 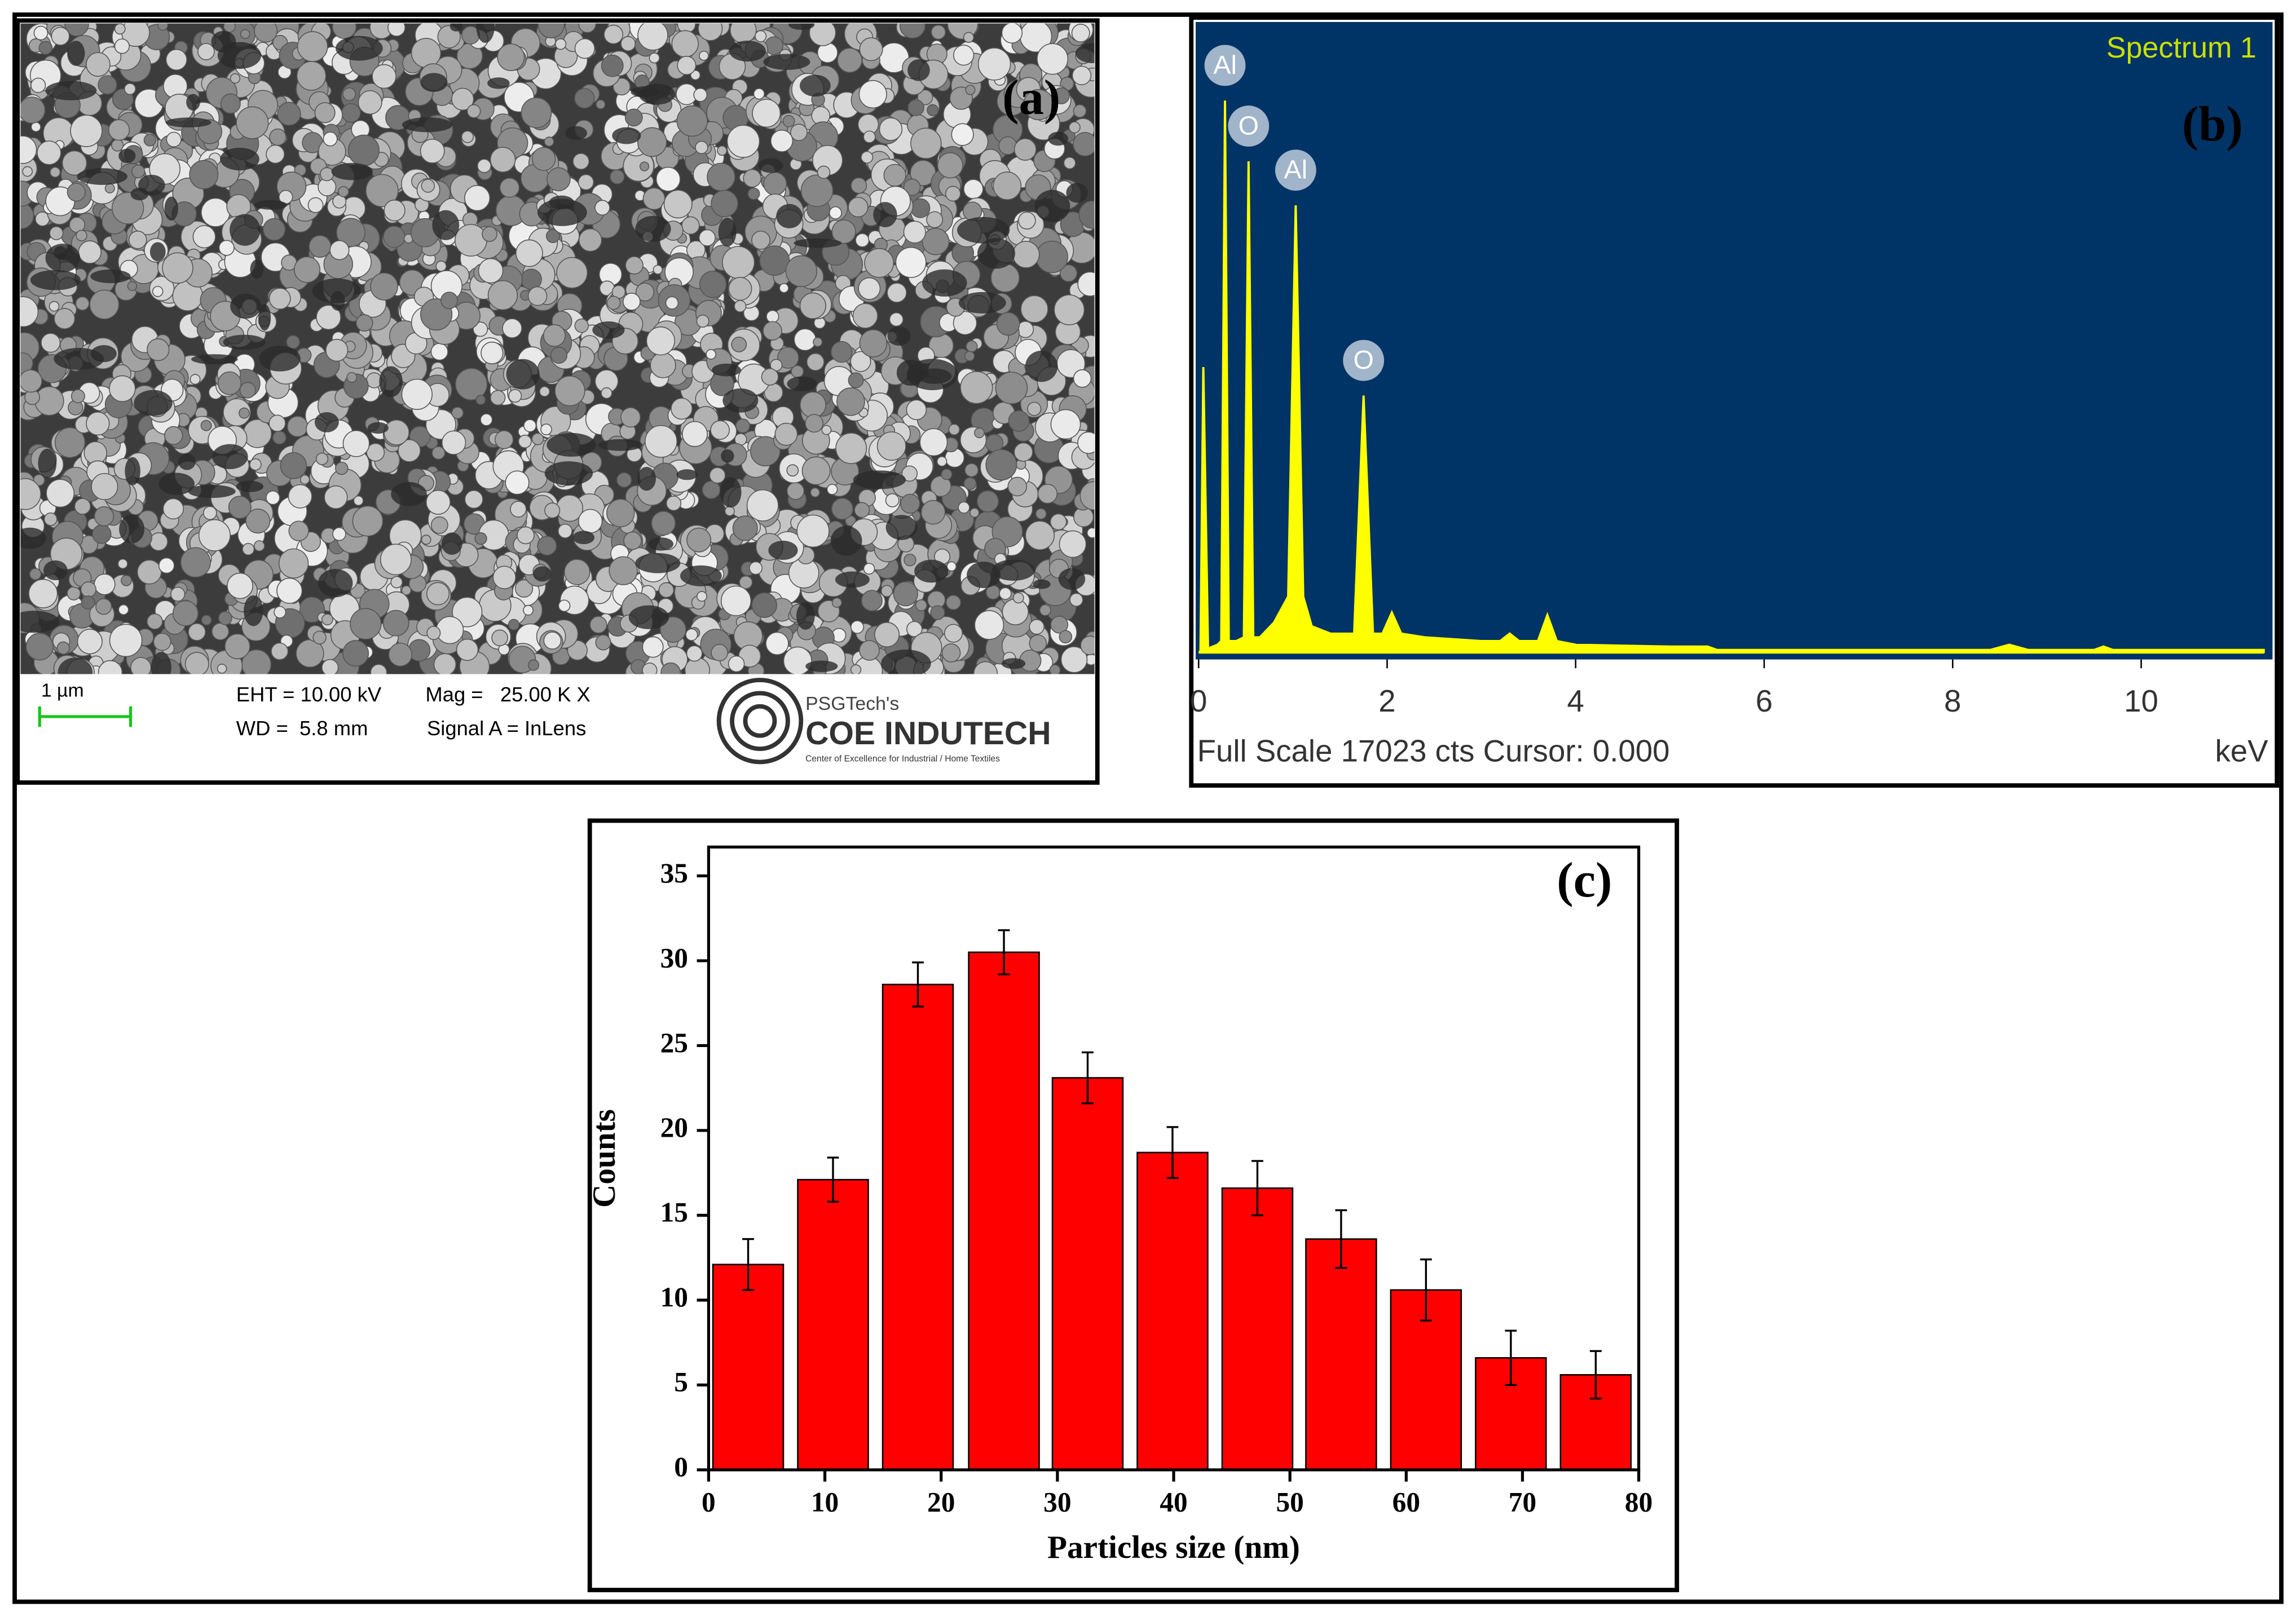 What do you see at coordinates (928, 734) in the screenshot?
I see `logo-main: COE INDUTECH` at bounding box center [928, 734].